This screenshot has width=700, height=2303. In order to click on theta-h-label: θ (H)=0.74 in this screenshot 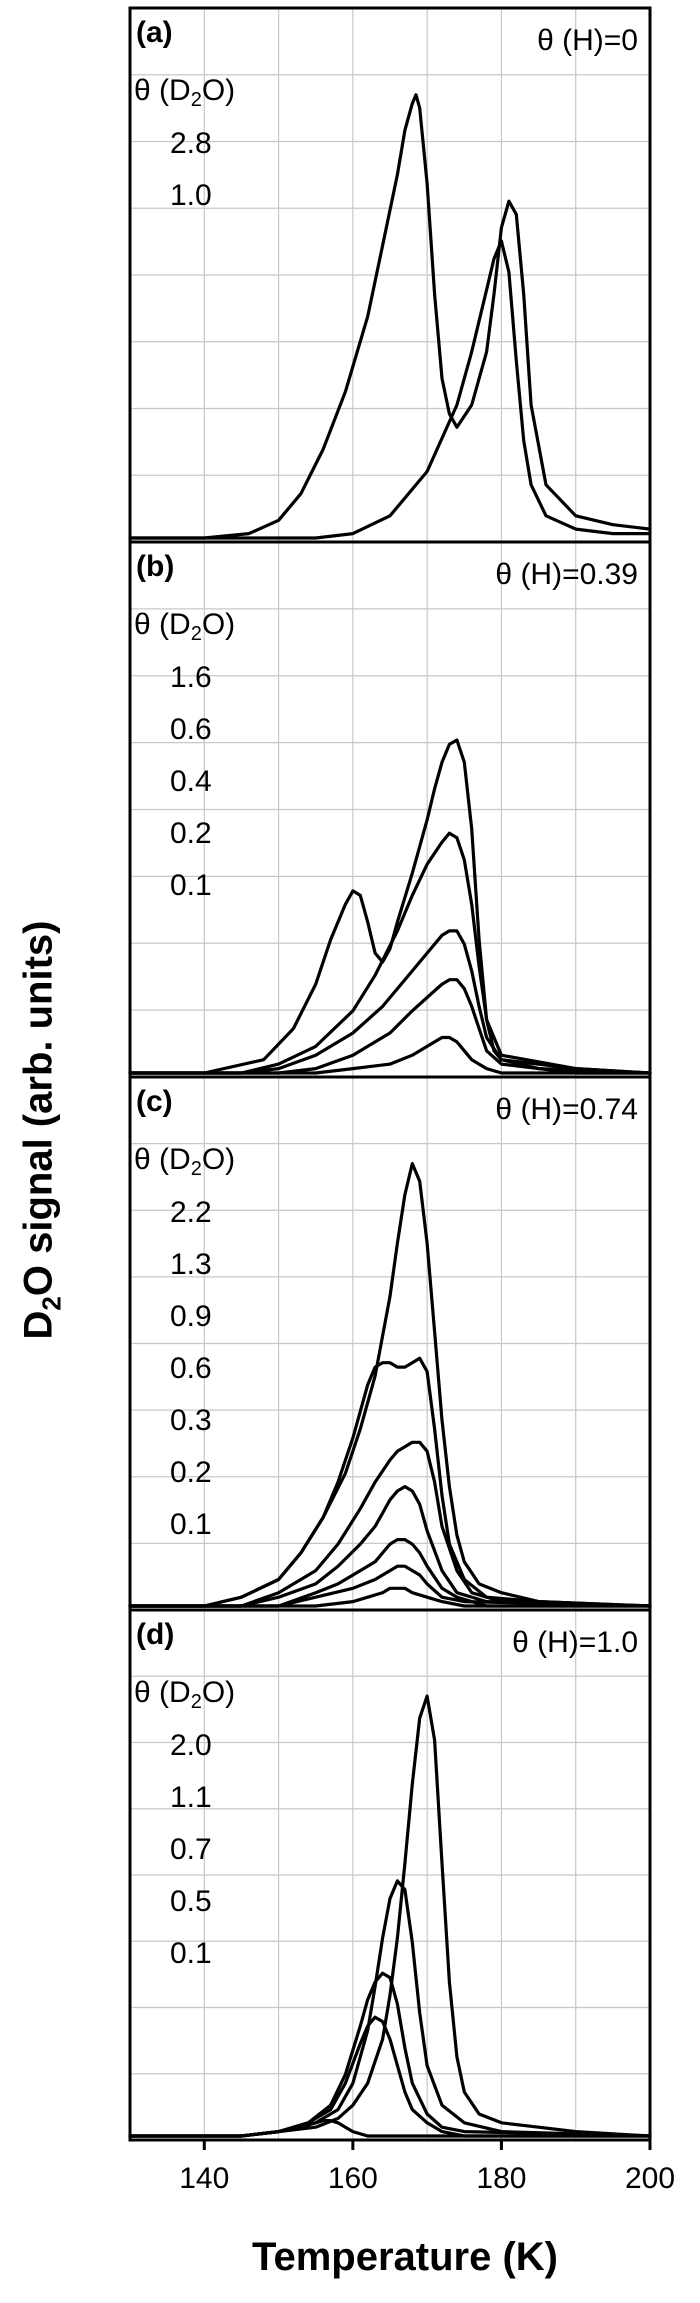, I will do `click(566, 1109)`.